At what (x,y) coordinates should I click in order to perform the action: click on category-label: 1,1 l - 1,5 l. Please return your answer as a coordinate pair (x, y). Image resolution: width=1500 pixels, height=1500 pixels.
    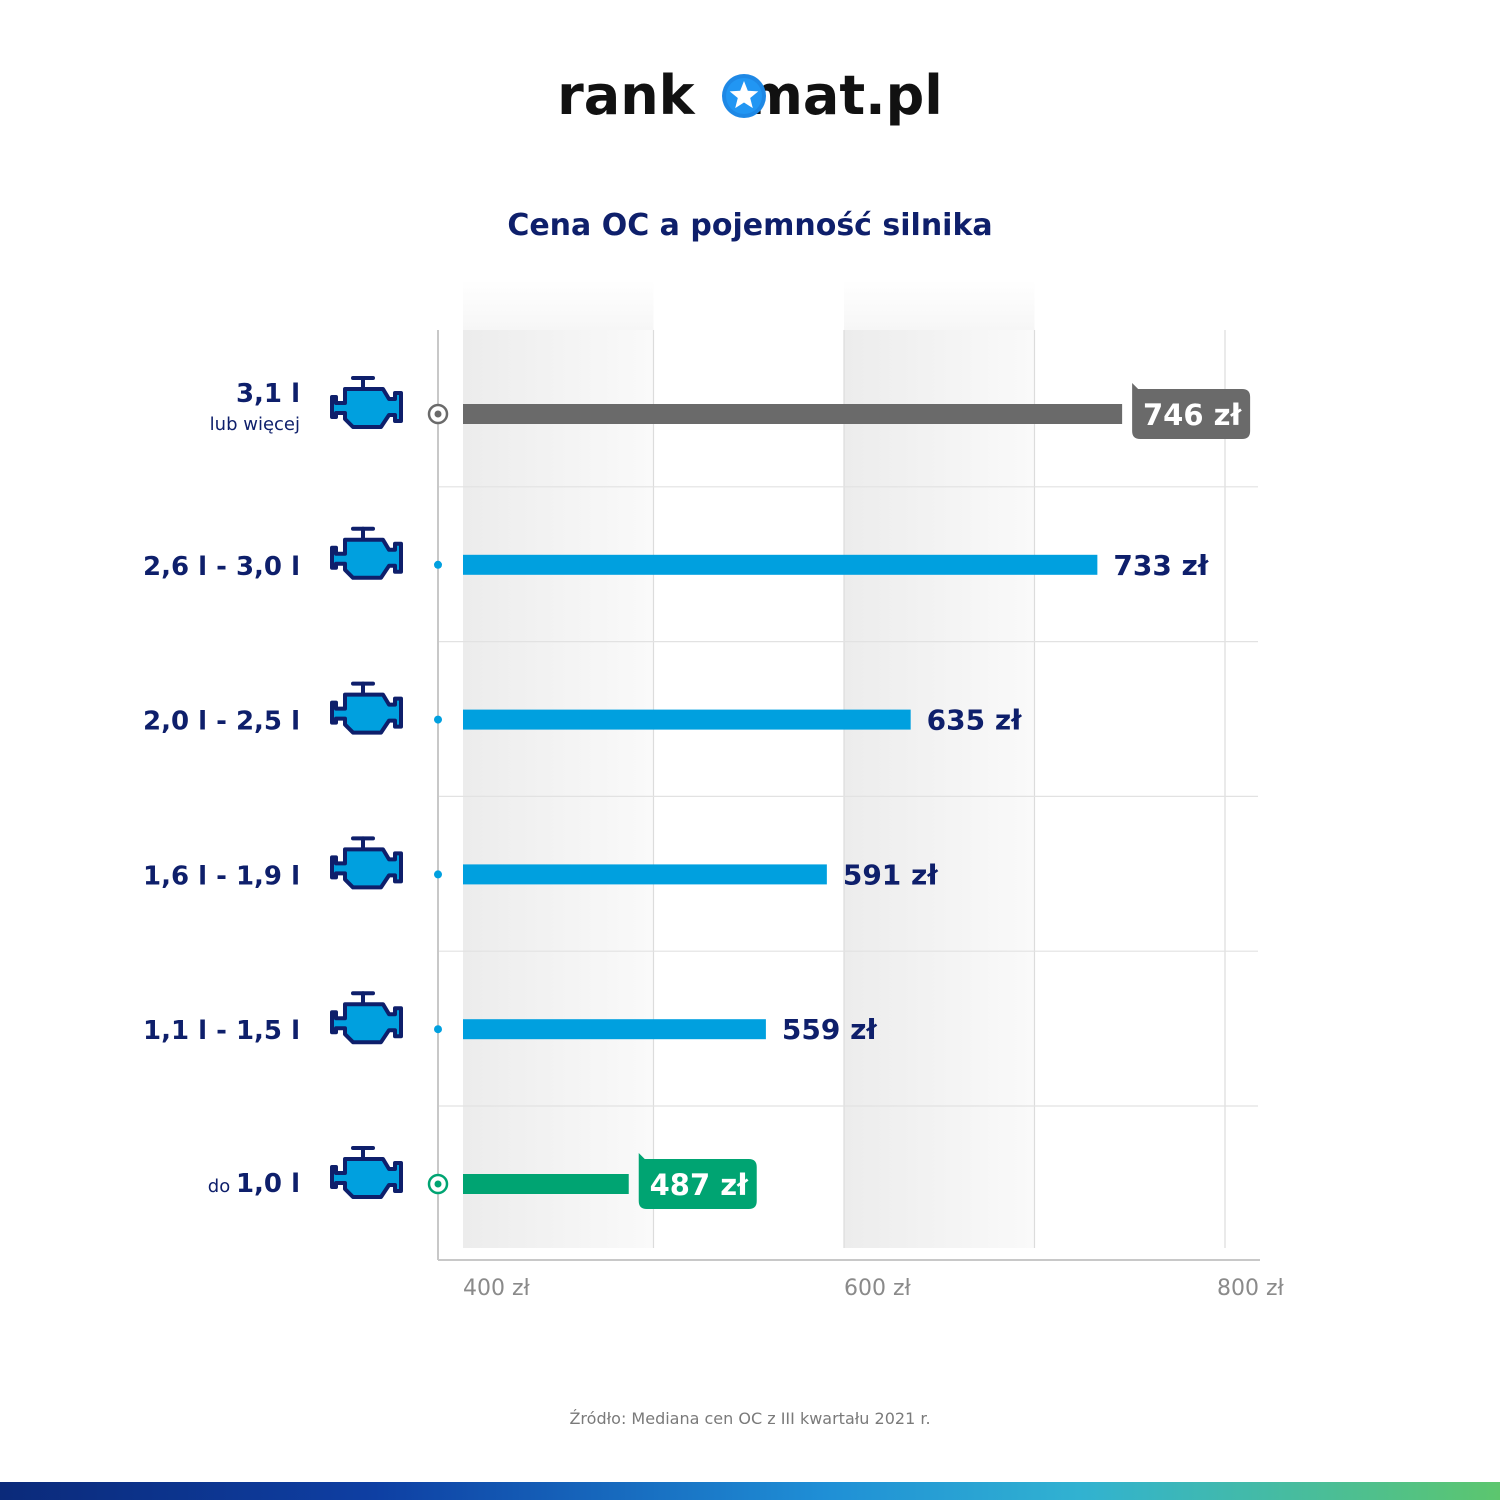
    Looking at the image, I should click on (221, 1031).